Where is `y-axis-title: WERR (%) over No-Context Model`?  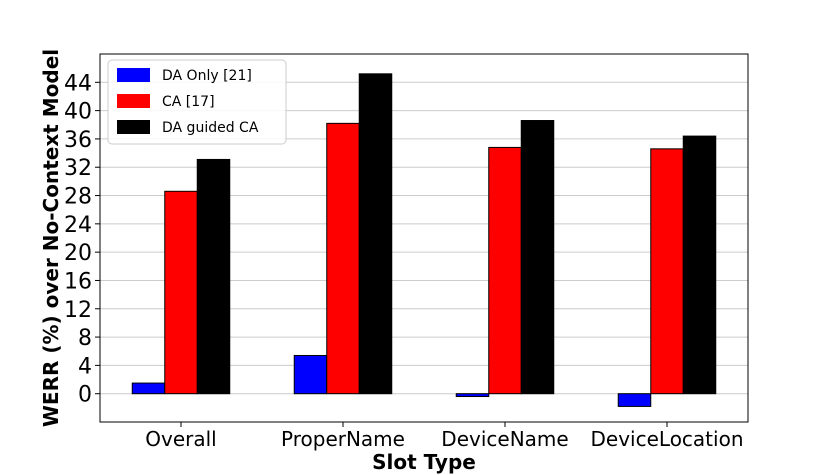 y-axis-title: WERR (%) over No-Context Model is located at coordinates (51, 238).